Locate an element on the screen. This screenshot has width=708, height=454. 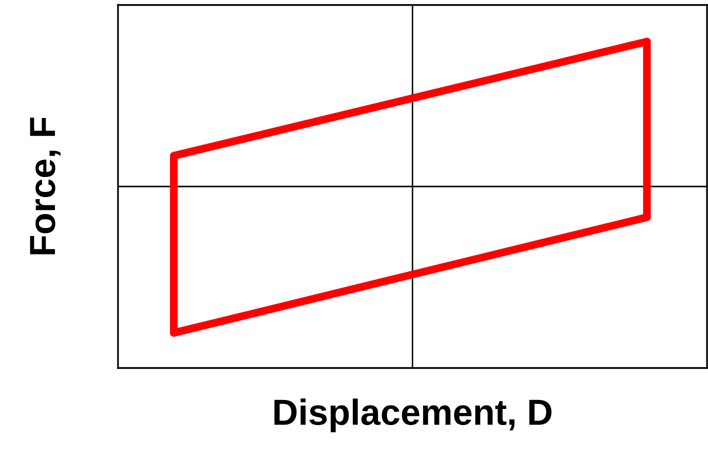
x-axis-title: Displacement, D is located at coordinates (413, 415).